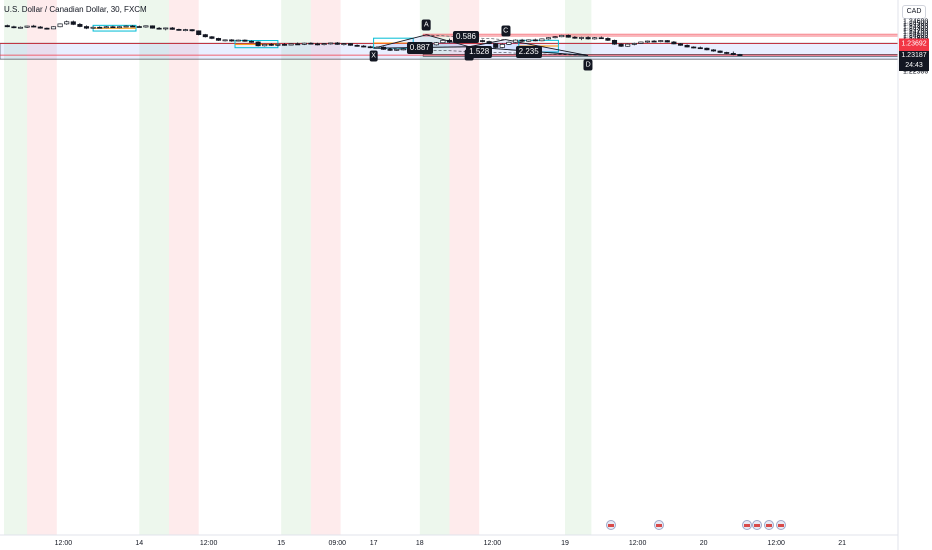  What do you see at coordinates (420, 48) in the screenshot?
I see `pattern-ratio-label: 0.887` at bounding box center [420, 48].